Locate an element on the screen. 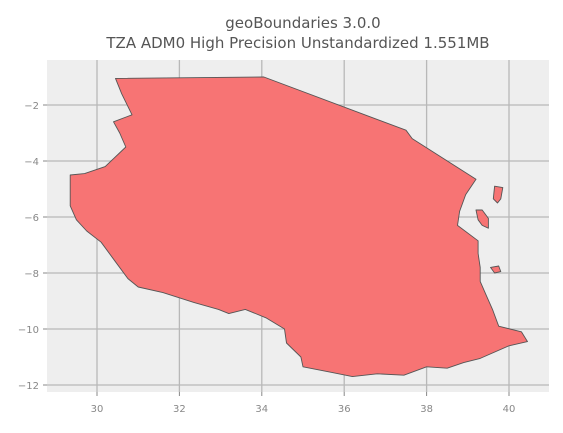 This screenshot has height=433, width=563. y-tick-label: −10 is located at coordinates (28, 330).